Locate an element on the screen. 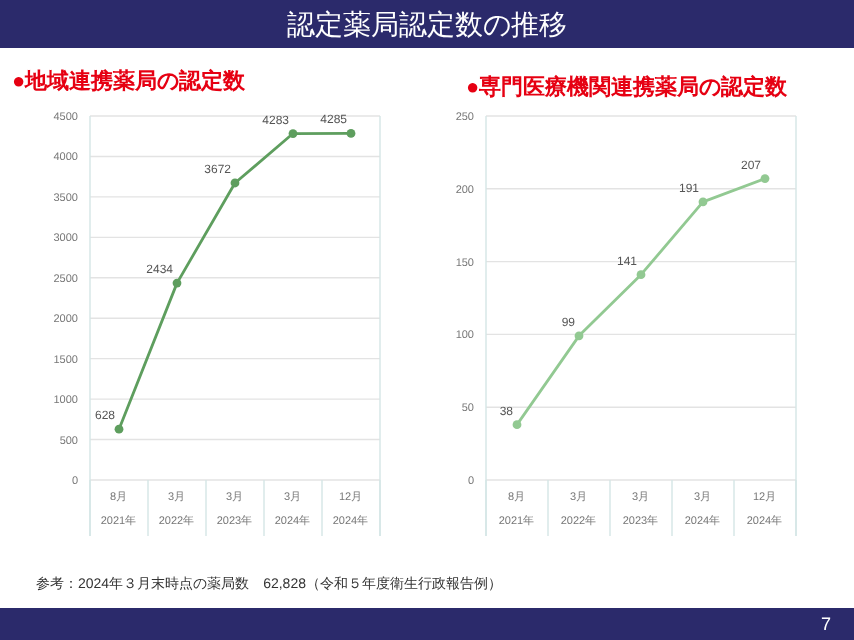 The width and height of the screenshot is (854, 640). text: 7 is located at coordinates (826, 624).